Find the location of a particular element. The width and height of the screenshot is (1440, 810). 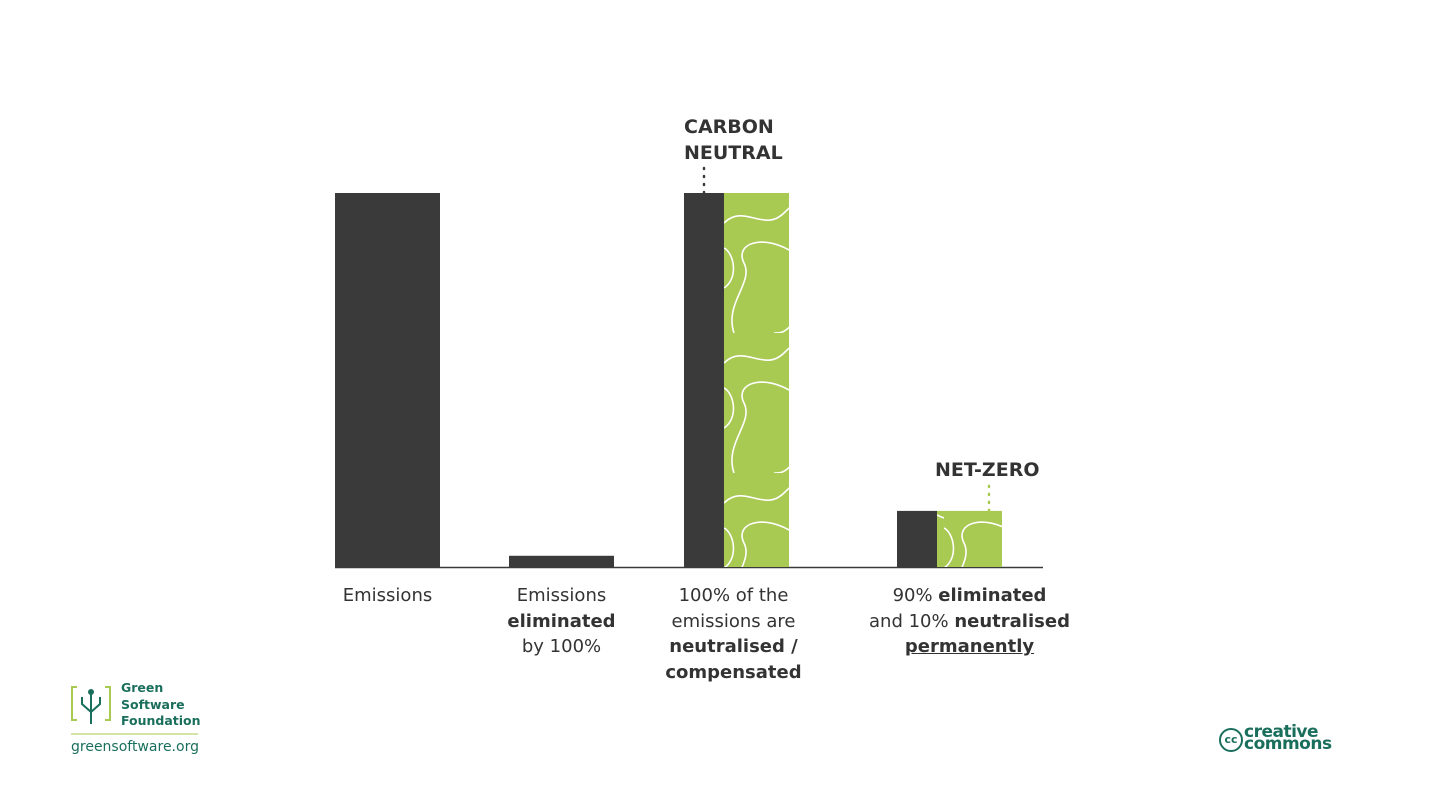

label-text: emissions are is located at coordinates (733, 621).